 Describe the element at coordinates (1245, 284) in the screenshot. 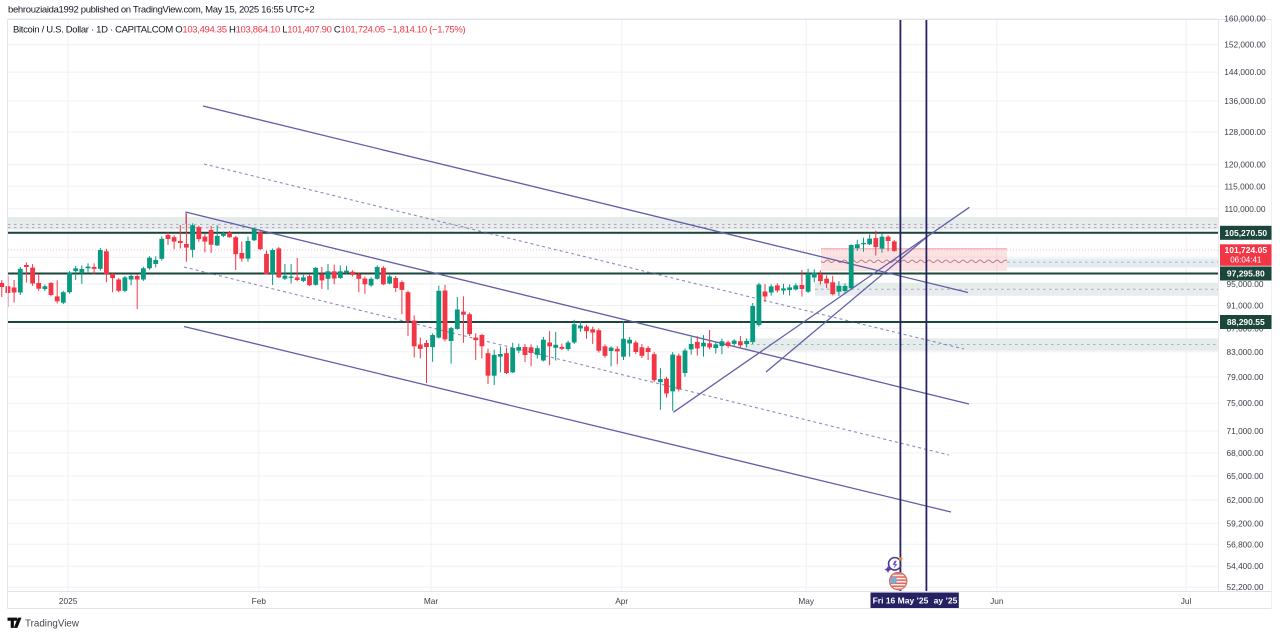

I see `svg-text: 95,000.00` at that location.